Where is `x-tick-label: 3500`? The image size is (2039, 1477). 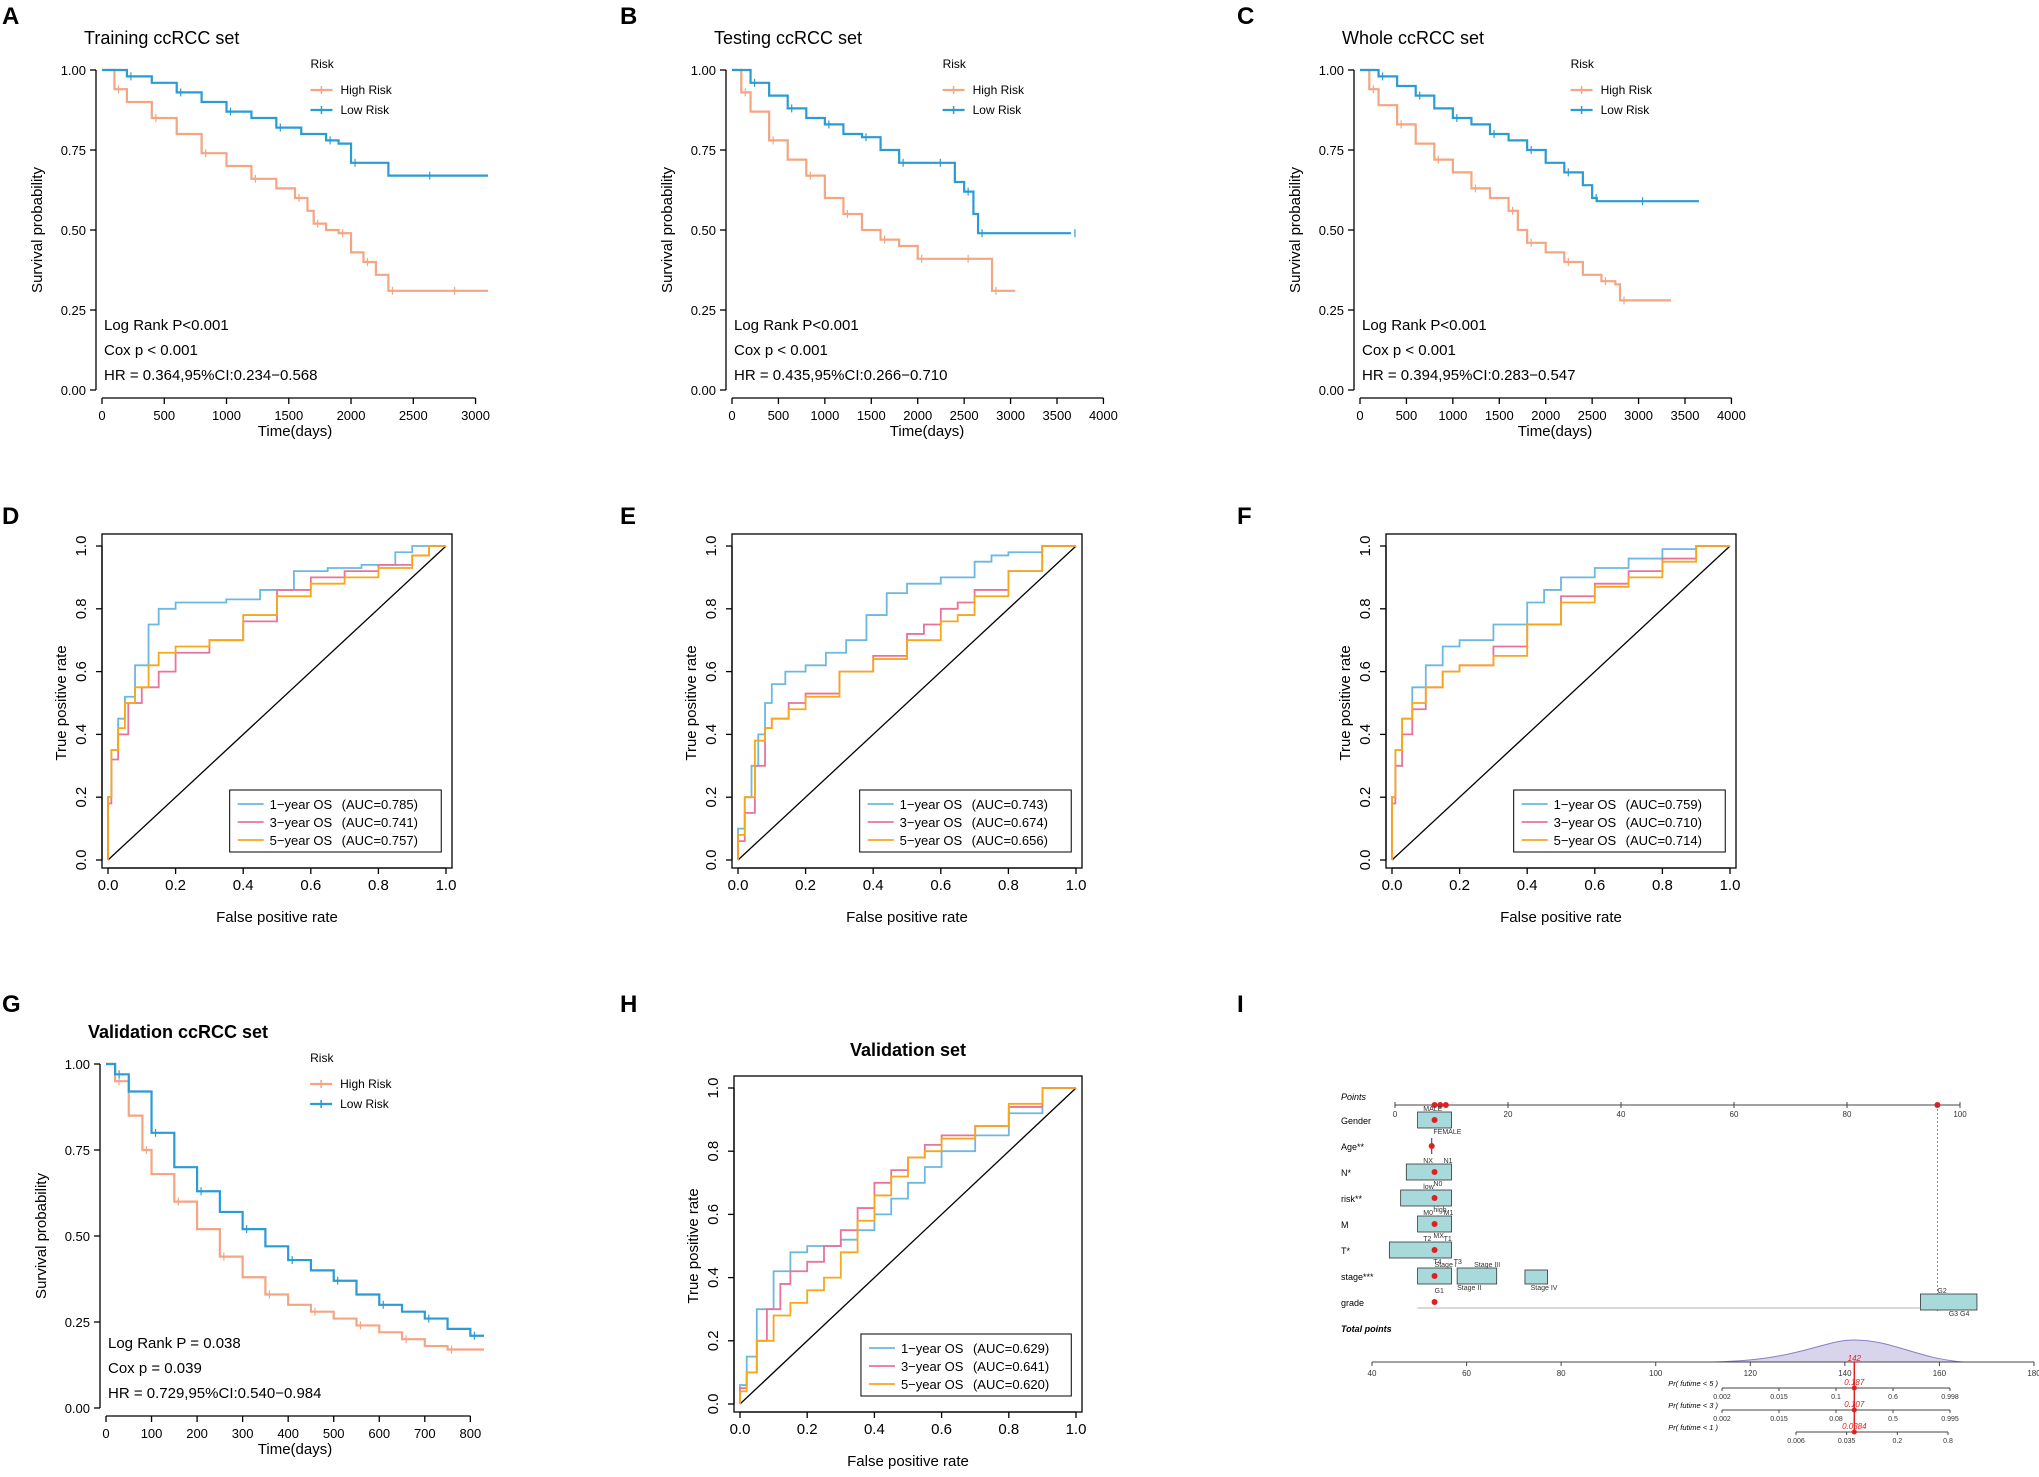
x-tick-label: 3500 is located at coordinates (1057, 415).